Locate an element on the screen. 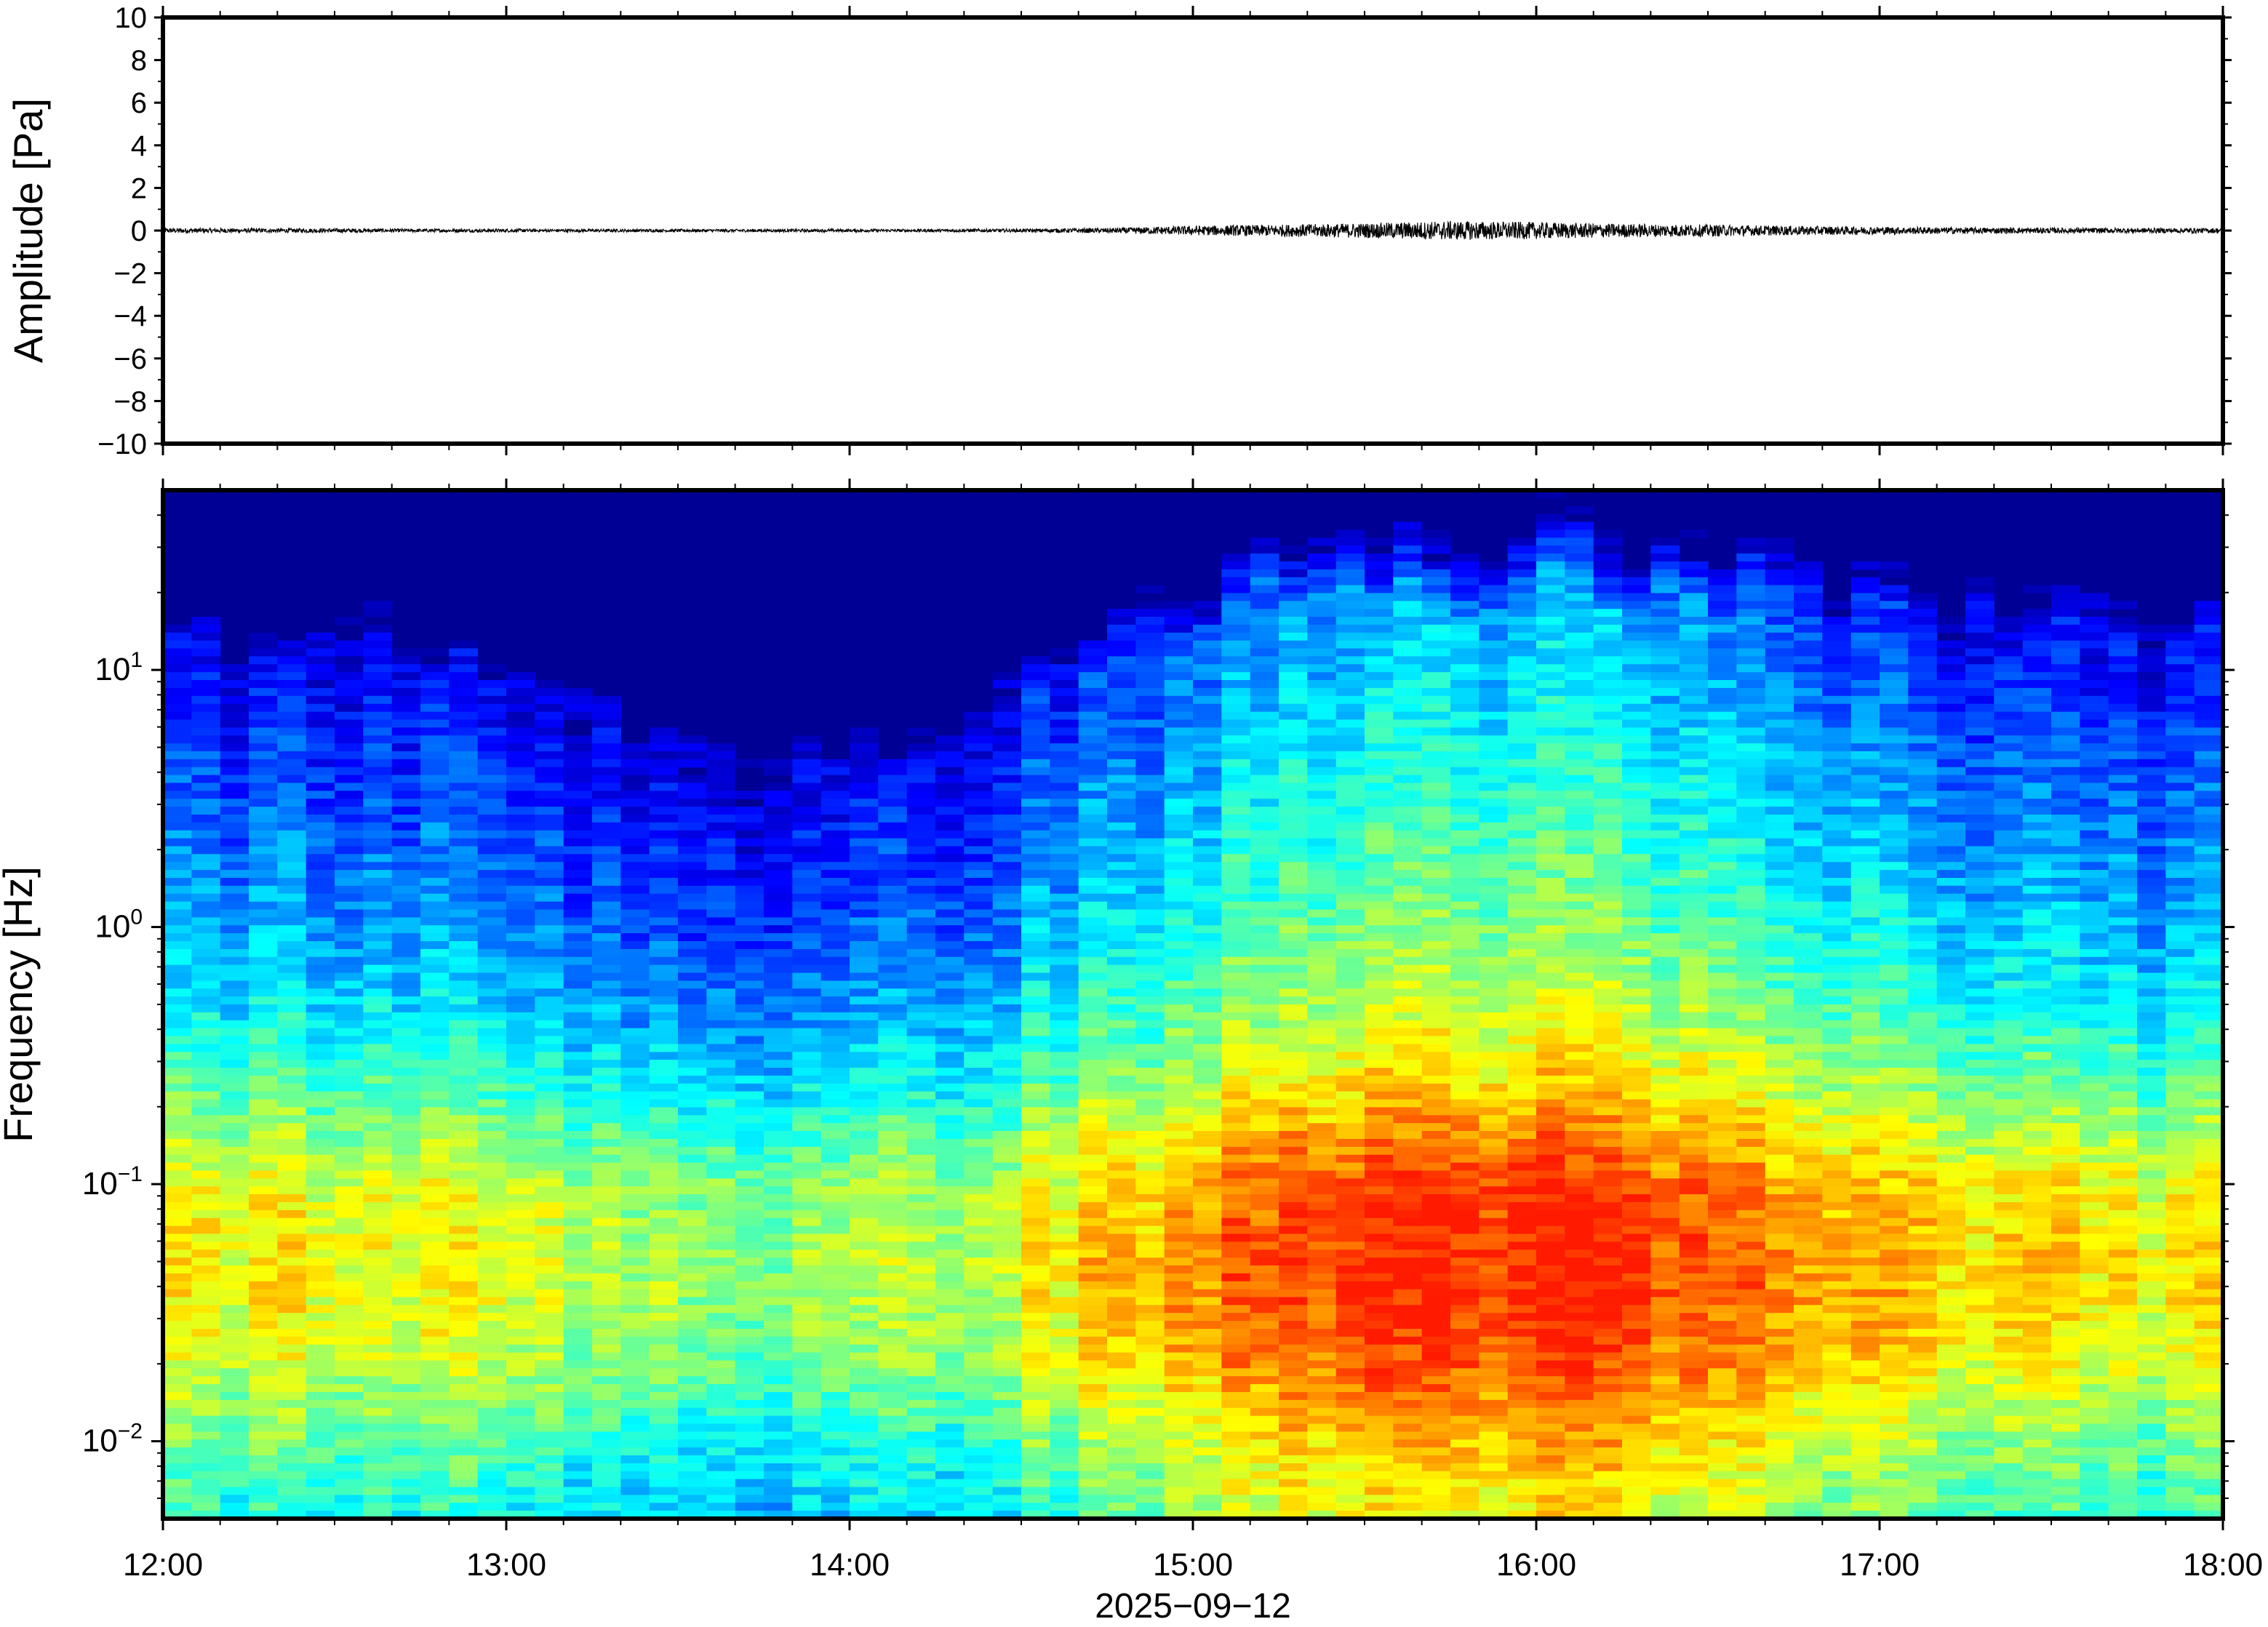 The height and width of the screenshot is (1627, 2268). waveform-y-tick-label: −4 is located at coordinates (130, 316).